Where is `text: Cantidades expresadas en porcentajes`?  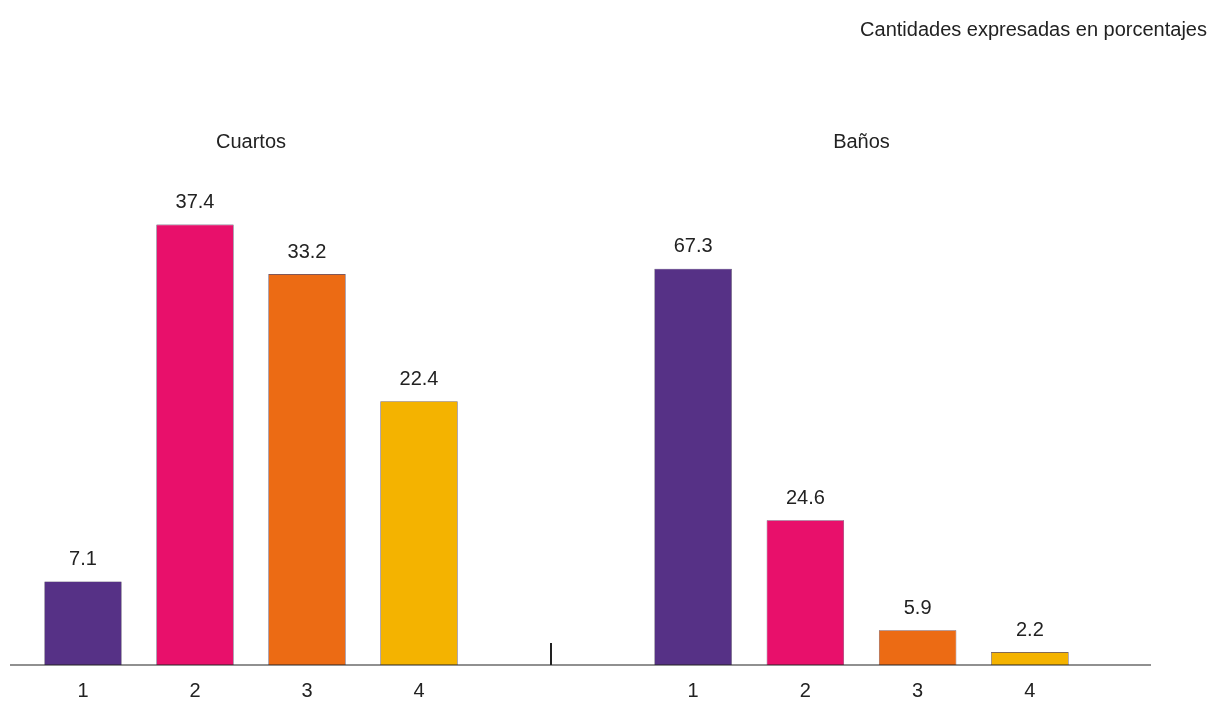 text: Cantidades expresadas en porcentajes is located at coordinates (1033, 29).